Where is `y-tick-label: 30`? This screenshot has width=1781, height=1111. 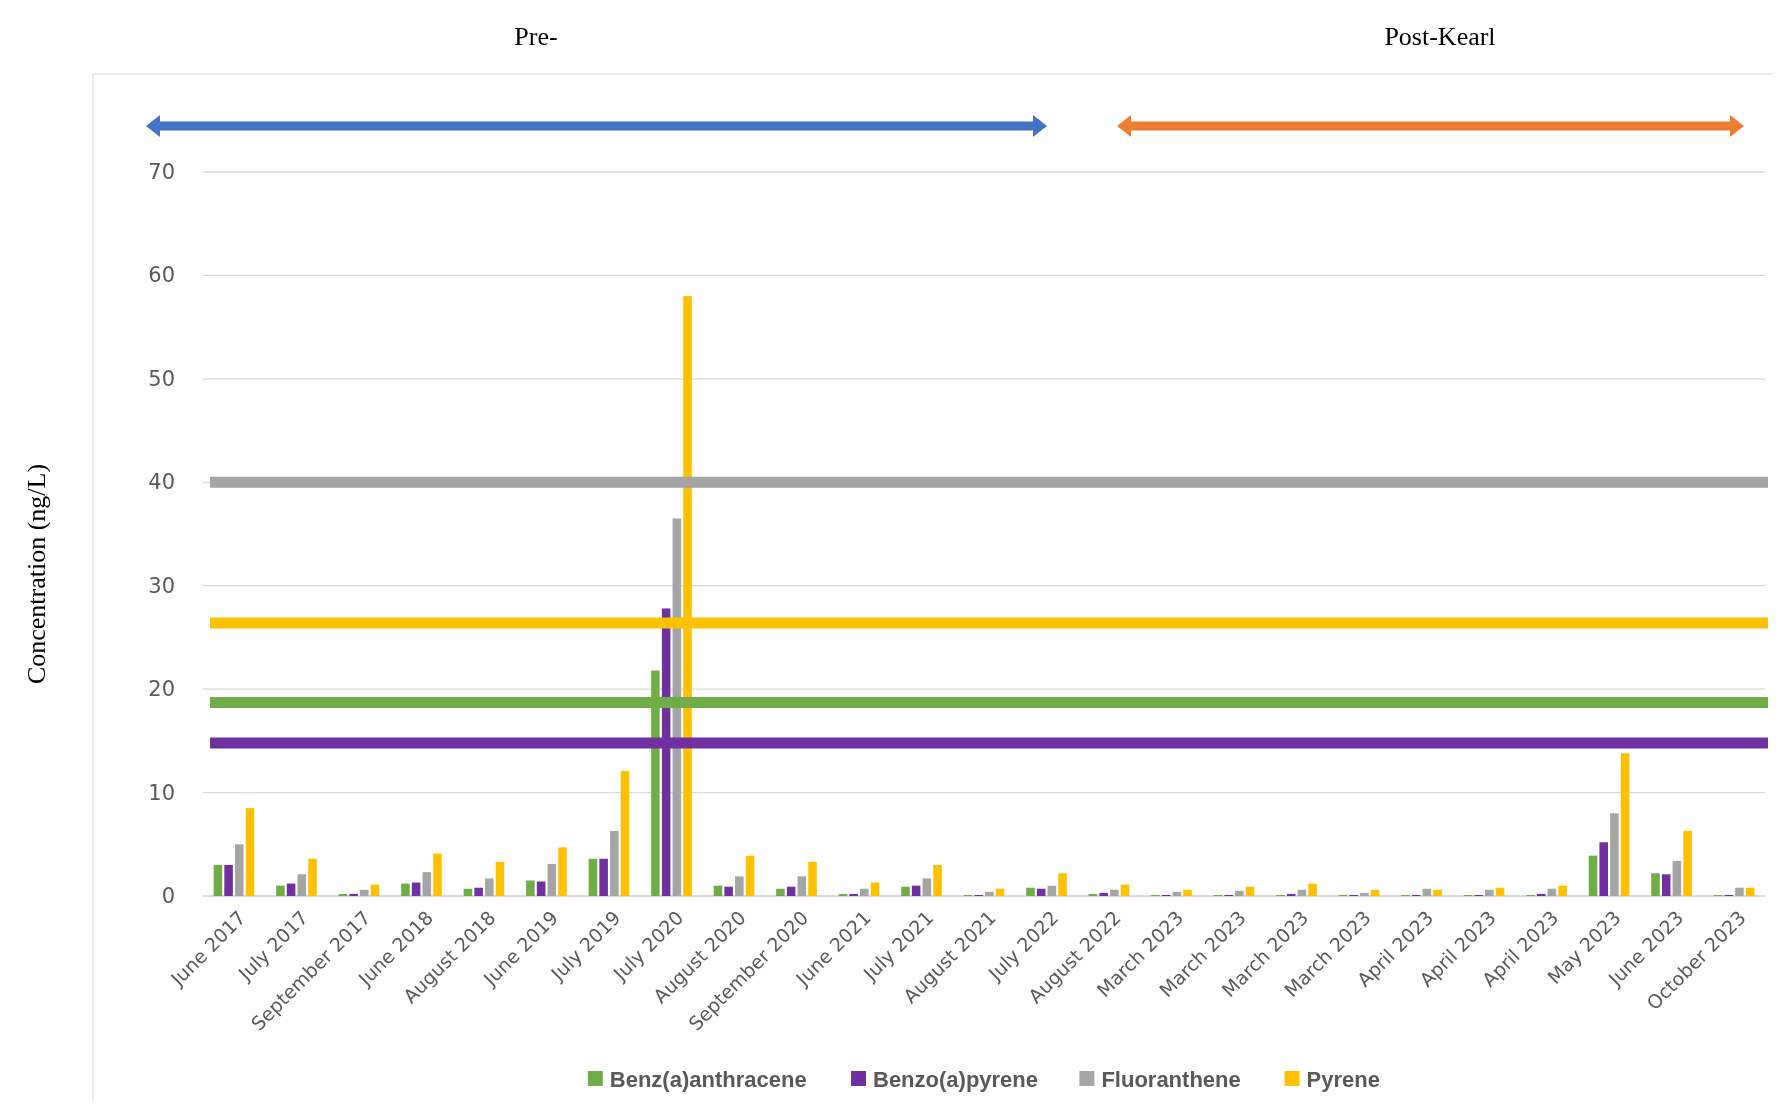
y-tick-label: 30 is located at coordinates (161, 585).